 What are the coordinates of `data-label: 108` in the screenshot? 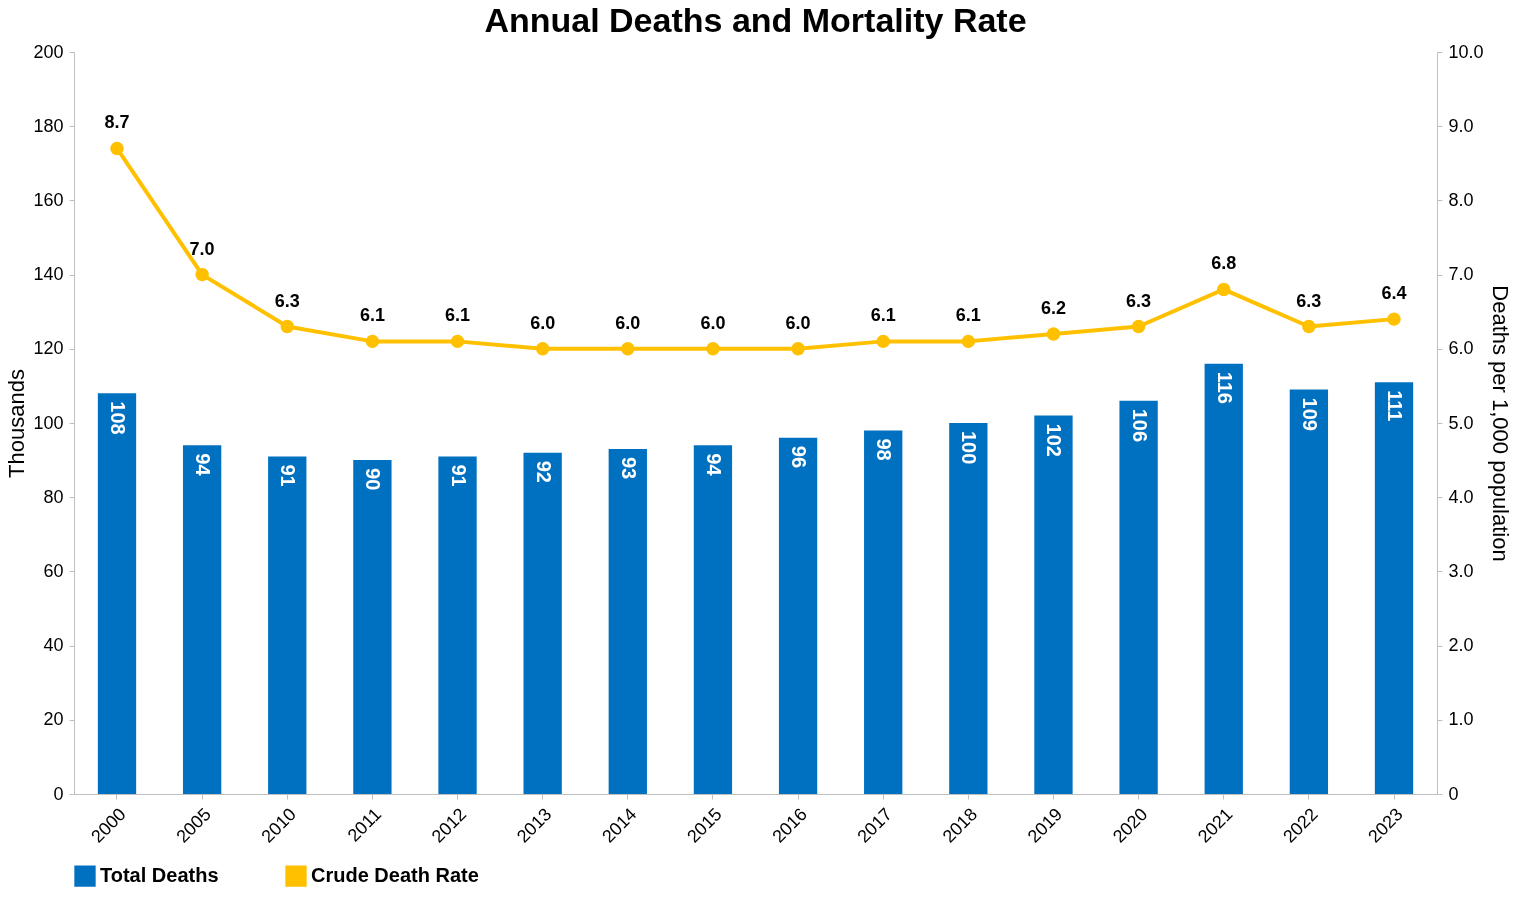 It's located at (117, 418).